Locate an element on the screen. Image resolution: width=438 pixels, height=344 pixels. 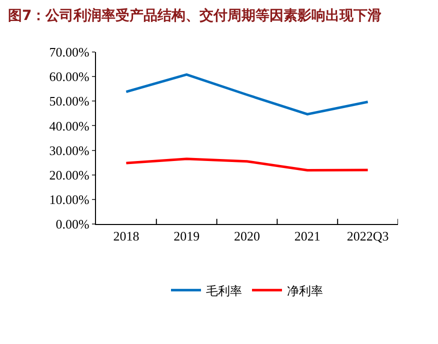
x-tick-label: 2018 is located at coordinates (126, 236).